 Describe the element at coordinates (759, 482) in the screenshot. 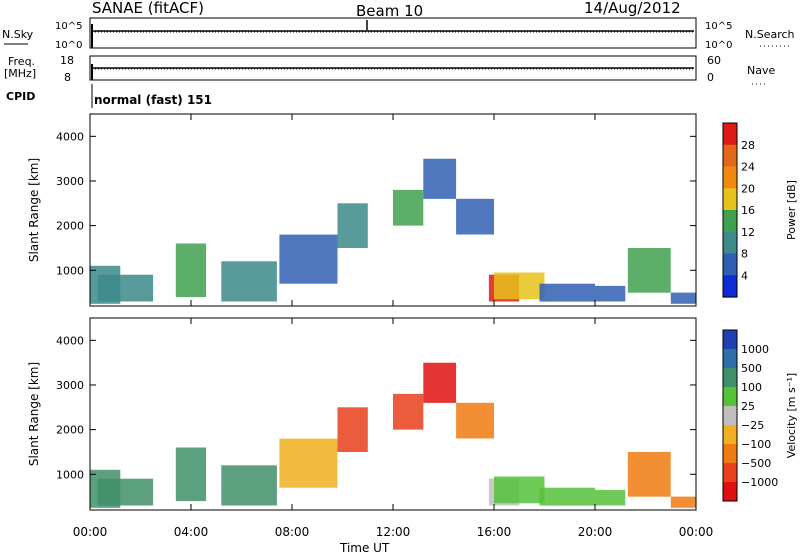

I see `velocity-colorbar-tick-7: −1000` at that location.